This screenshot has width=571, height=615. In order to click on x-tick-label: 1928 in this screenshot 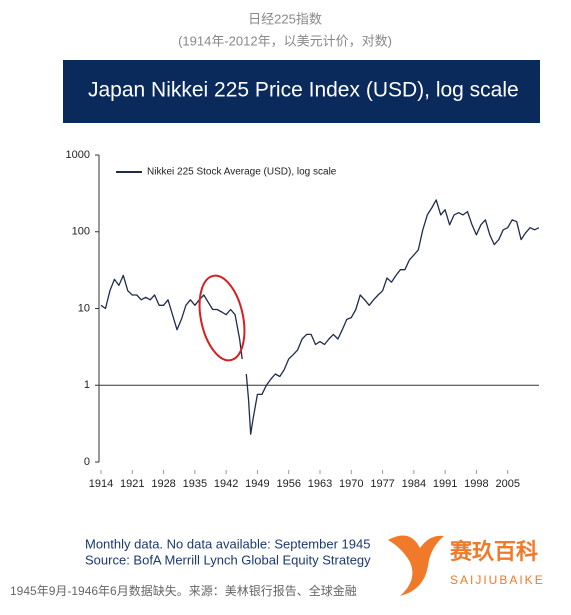, I will do `click(163, 484)`.